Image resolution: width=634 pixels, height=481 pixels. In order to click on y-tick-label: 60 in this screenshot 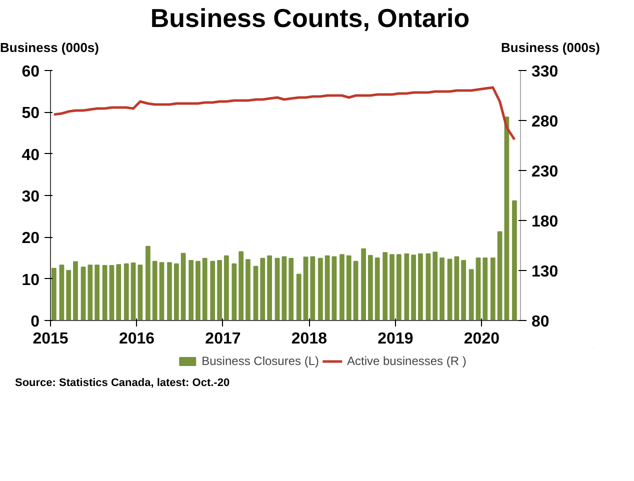, I will do `click(31, 71)`.